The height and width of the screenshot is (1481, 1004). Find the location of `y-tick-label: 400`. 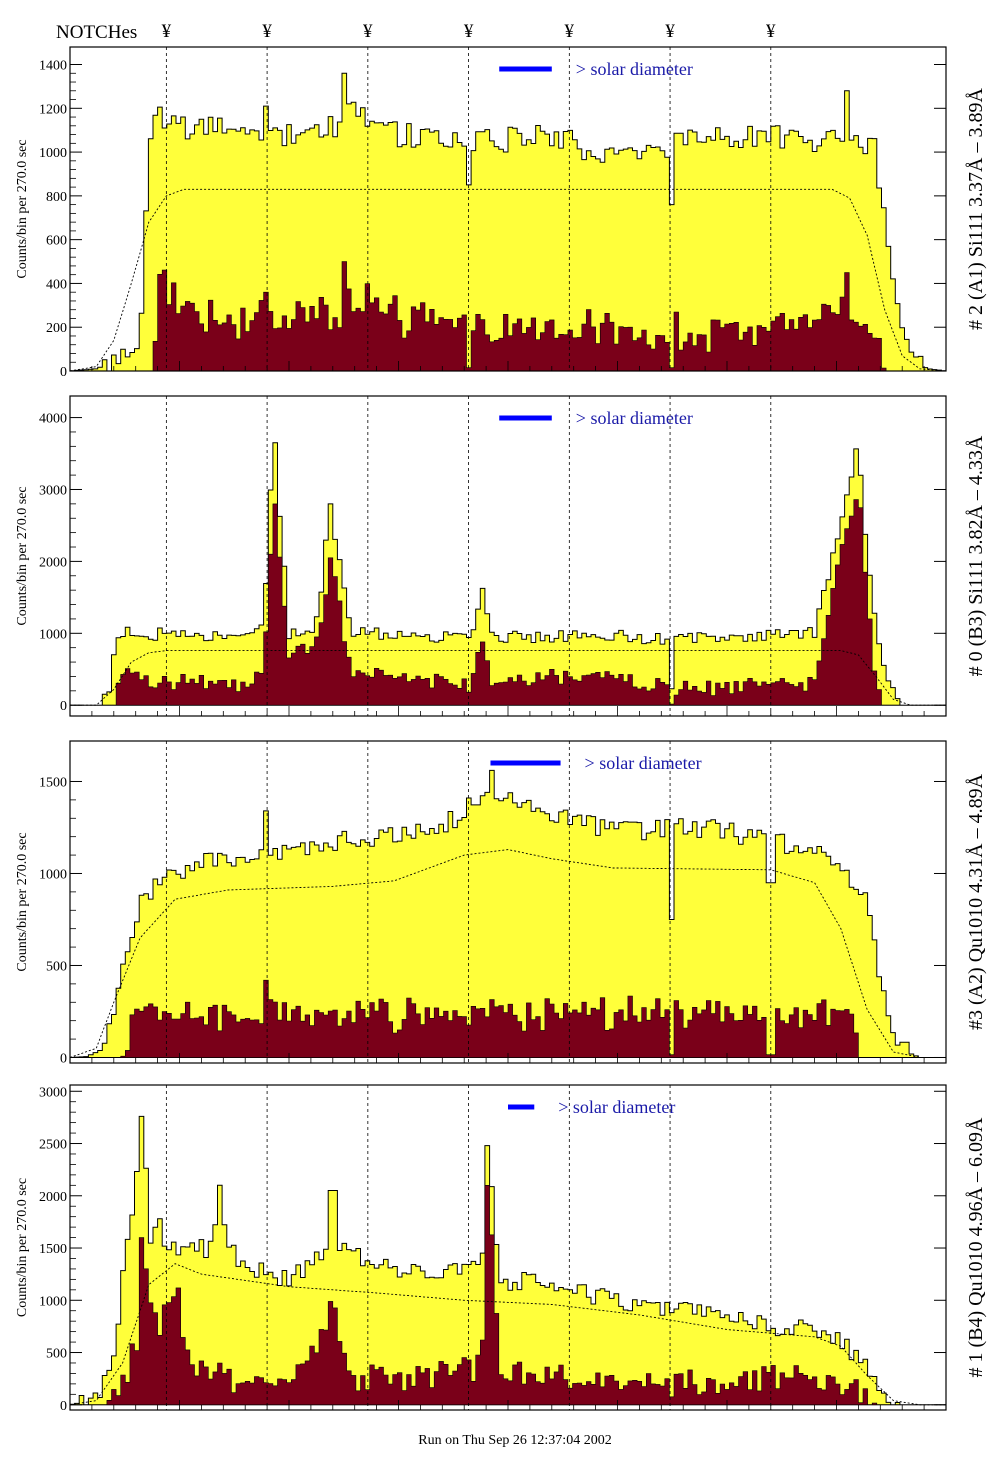

y-tick-label: 400 is located at coordinates (56, 284).